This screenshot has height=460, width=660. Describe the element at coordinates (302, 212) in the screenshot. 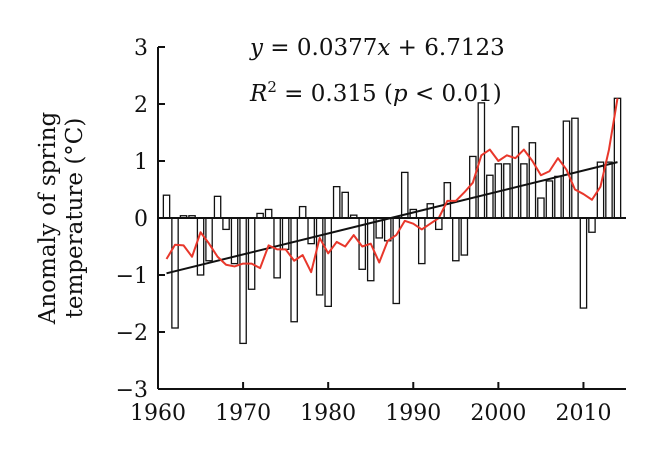

I see `bar-1977` at that location.